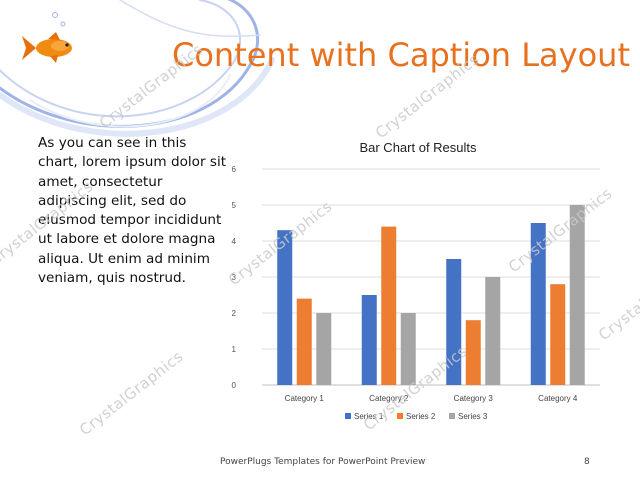 This screenshot has width=640, height=480. I want to click on x-tick-label: Category 4, so click(558, 398).